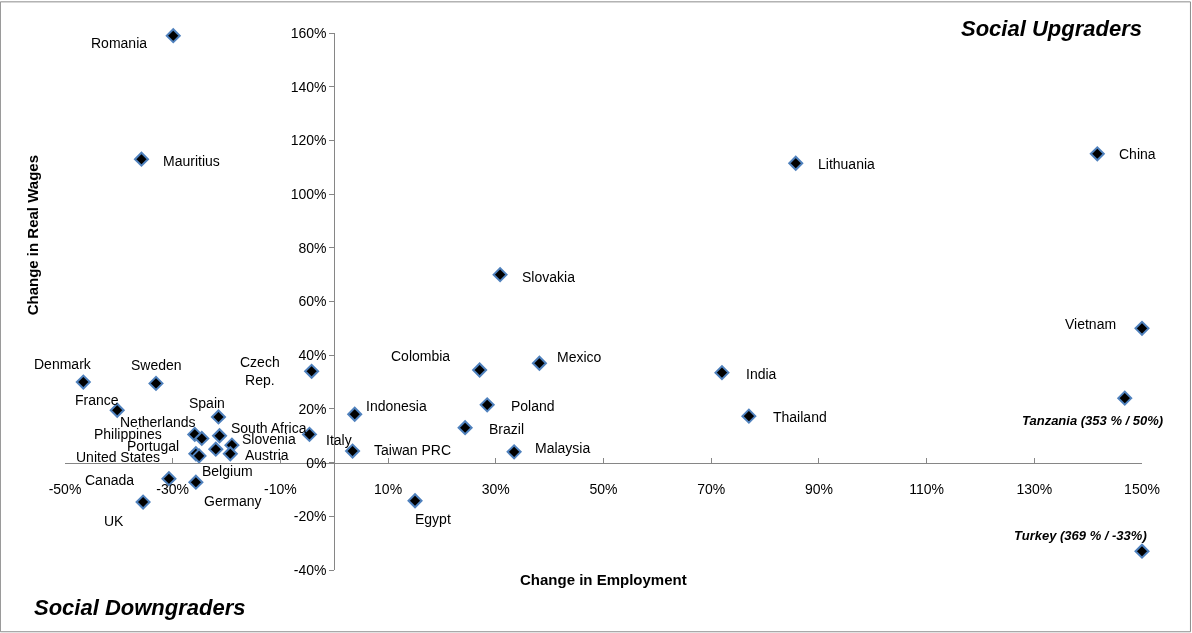 Image resolution: width=1192 pixels, height=633 pixels. Describe the element at coordinates (800, 417) in the screenshot. I see `annotation: Thailand` at that location.